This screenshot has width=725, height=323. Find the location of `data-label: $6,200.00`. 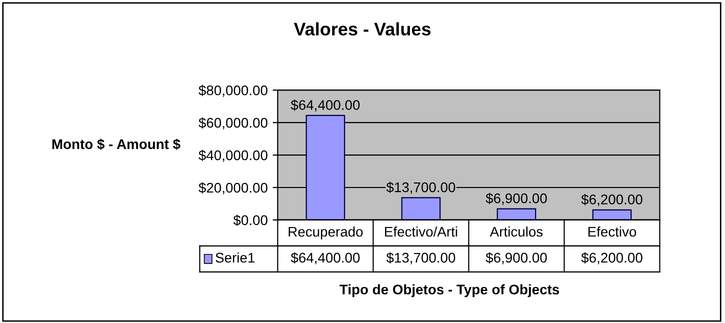

data-label: $6,200.00 is located at coordinates (611, 258).